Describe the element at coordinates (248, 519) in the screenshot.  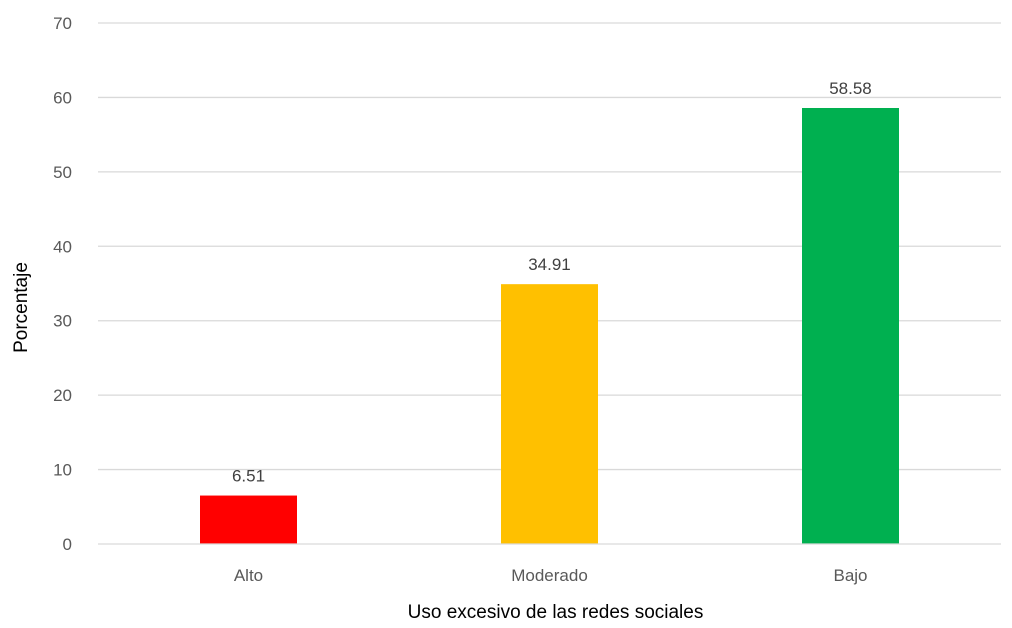
I see `bar-alto` at that location.